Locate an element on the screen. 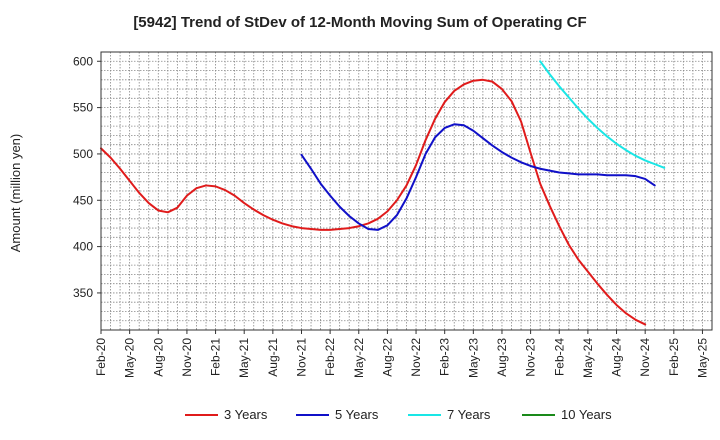 The height and width of the screenshot is (440, 720). x-tick-label: Nov-21 is located at coordinates (301, 357).